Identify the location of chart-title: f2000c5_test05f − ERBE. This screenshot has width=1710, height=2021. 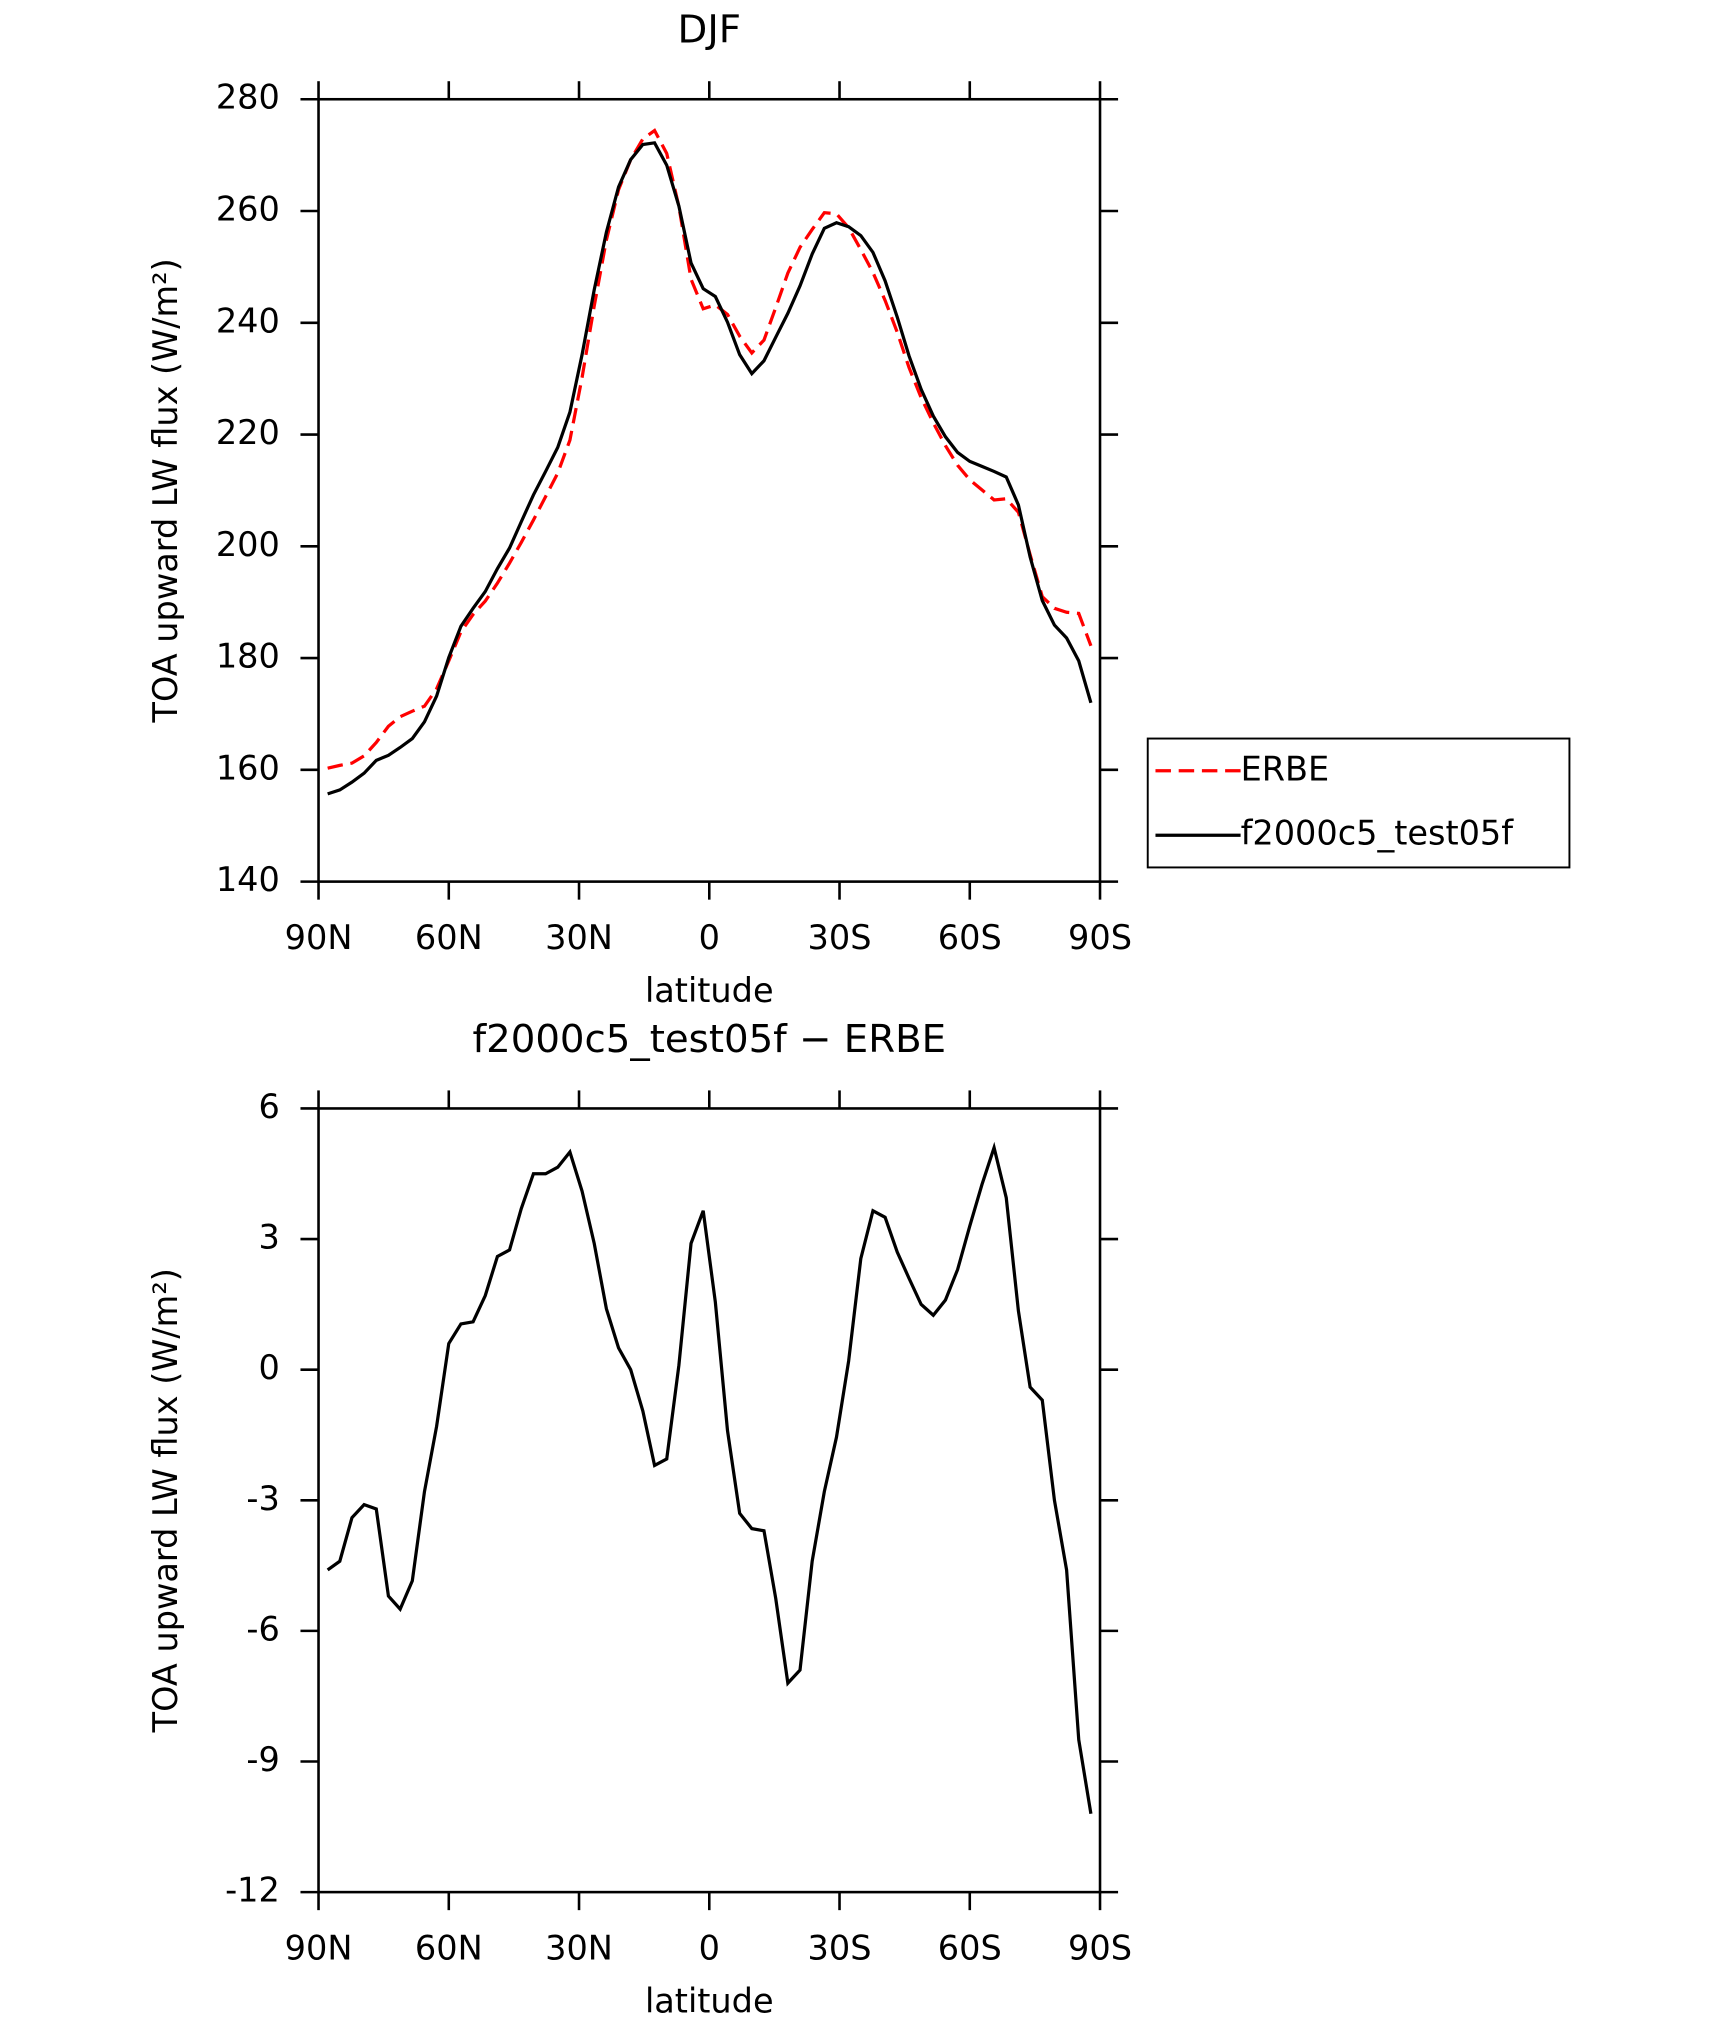
(710, 1039).